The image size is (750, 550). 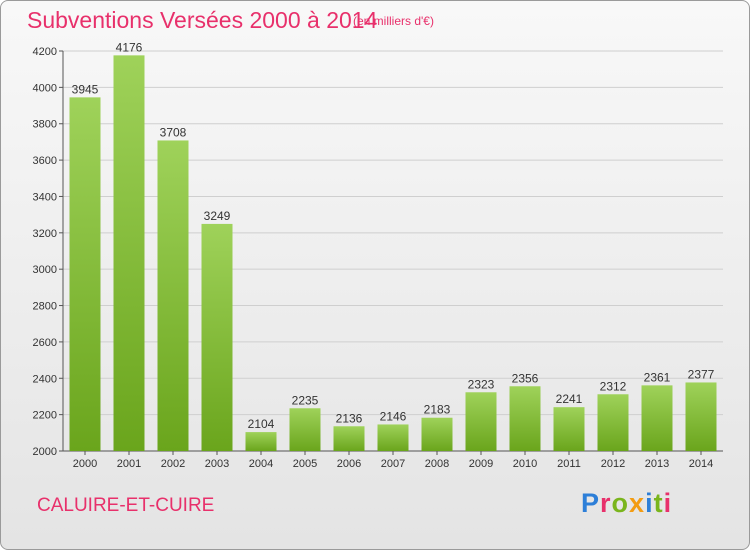 What do you see at coordinates (658, 503) in the screenshot?
I see `logo-letter: t` at bounding box center [658, 503].